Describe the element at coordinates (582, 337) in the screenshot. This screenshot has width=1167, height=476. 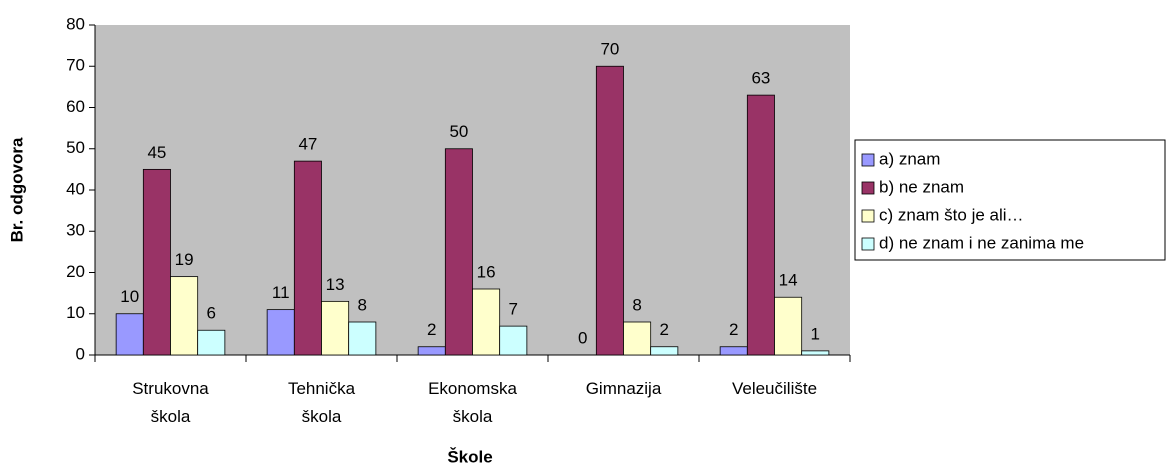
I see `data-label: 0` at that location.